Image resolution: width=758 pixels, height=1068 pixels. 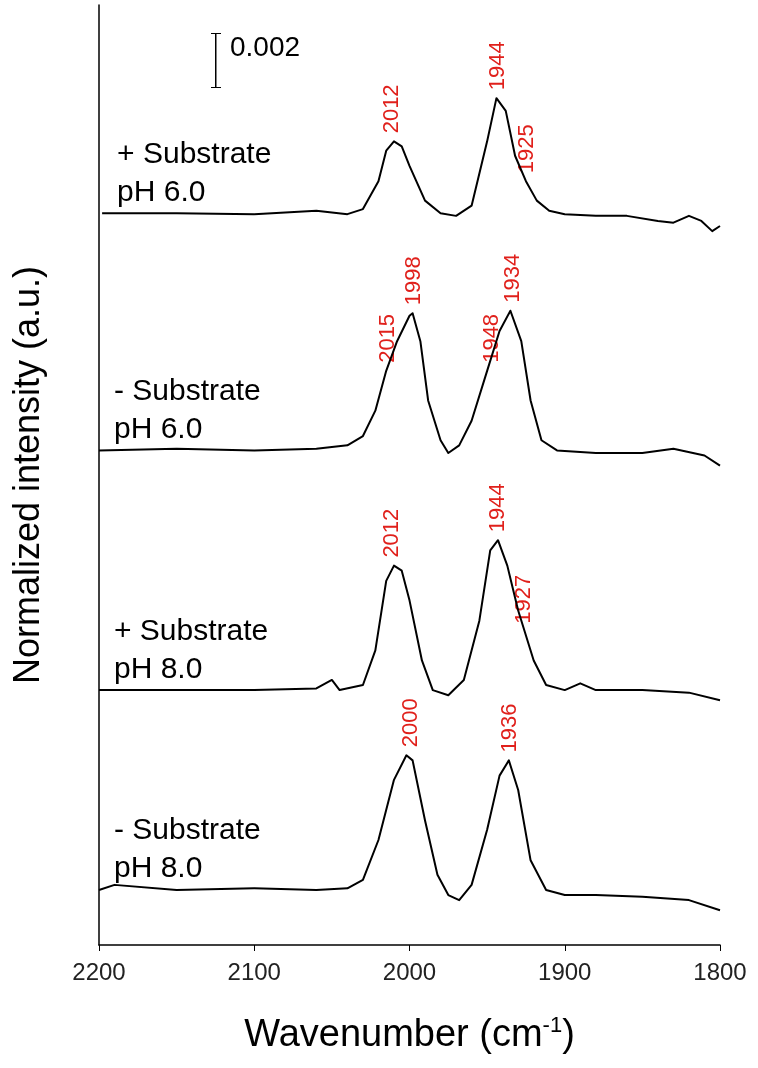 I want to click on y-axis-title: Normalized intensity (a.u.), so click(x=26, y=475).